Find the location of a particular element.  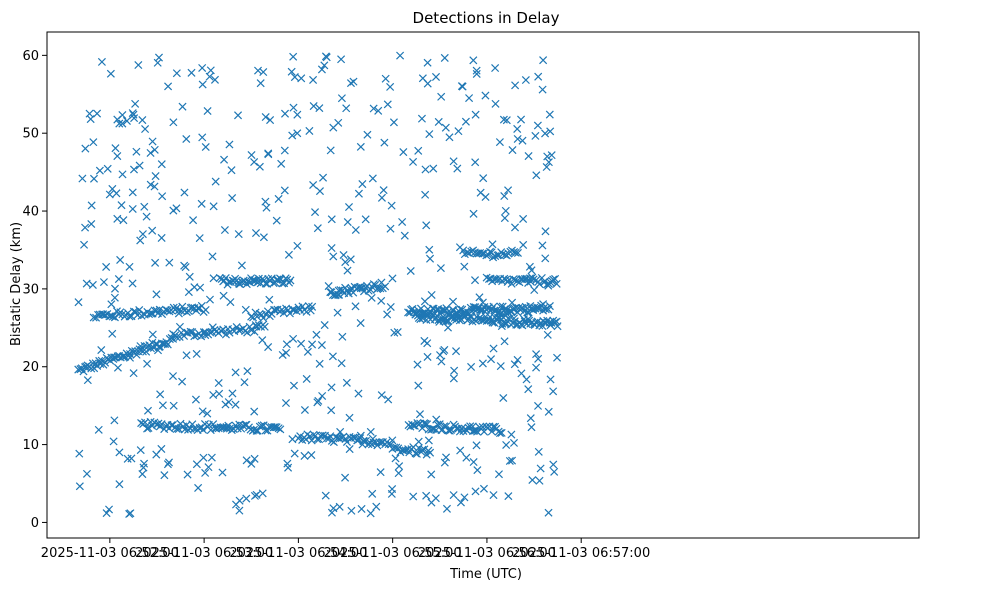

y-tick-label: 10 is located at coordinates (30, 445).